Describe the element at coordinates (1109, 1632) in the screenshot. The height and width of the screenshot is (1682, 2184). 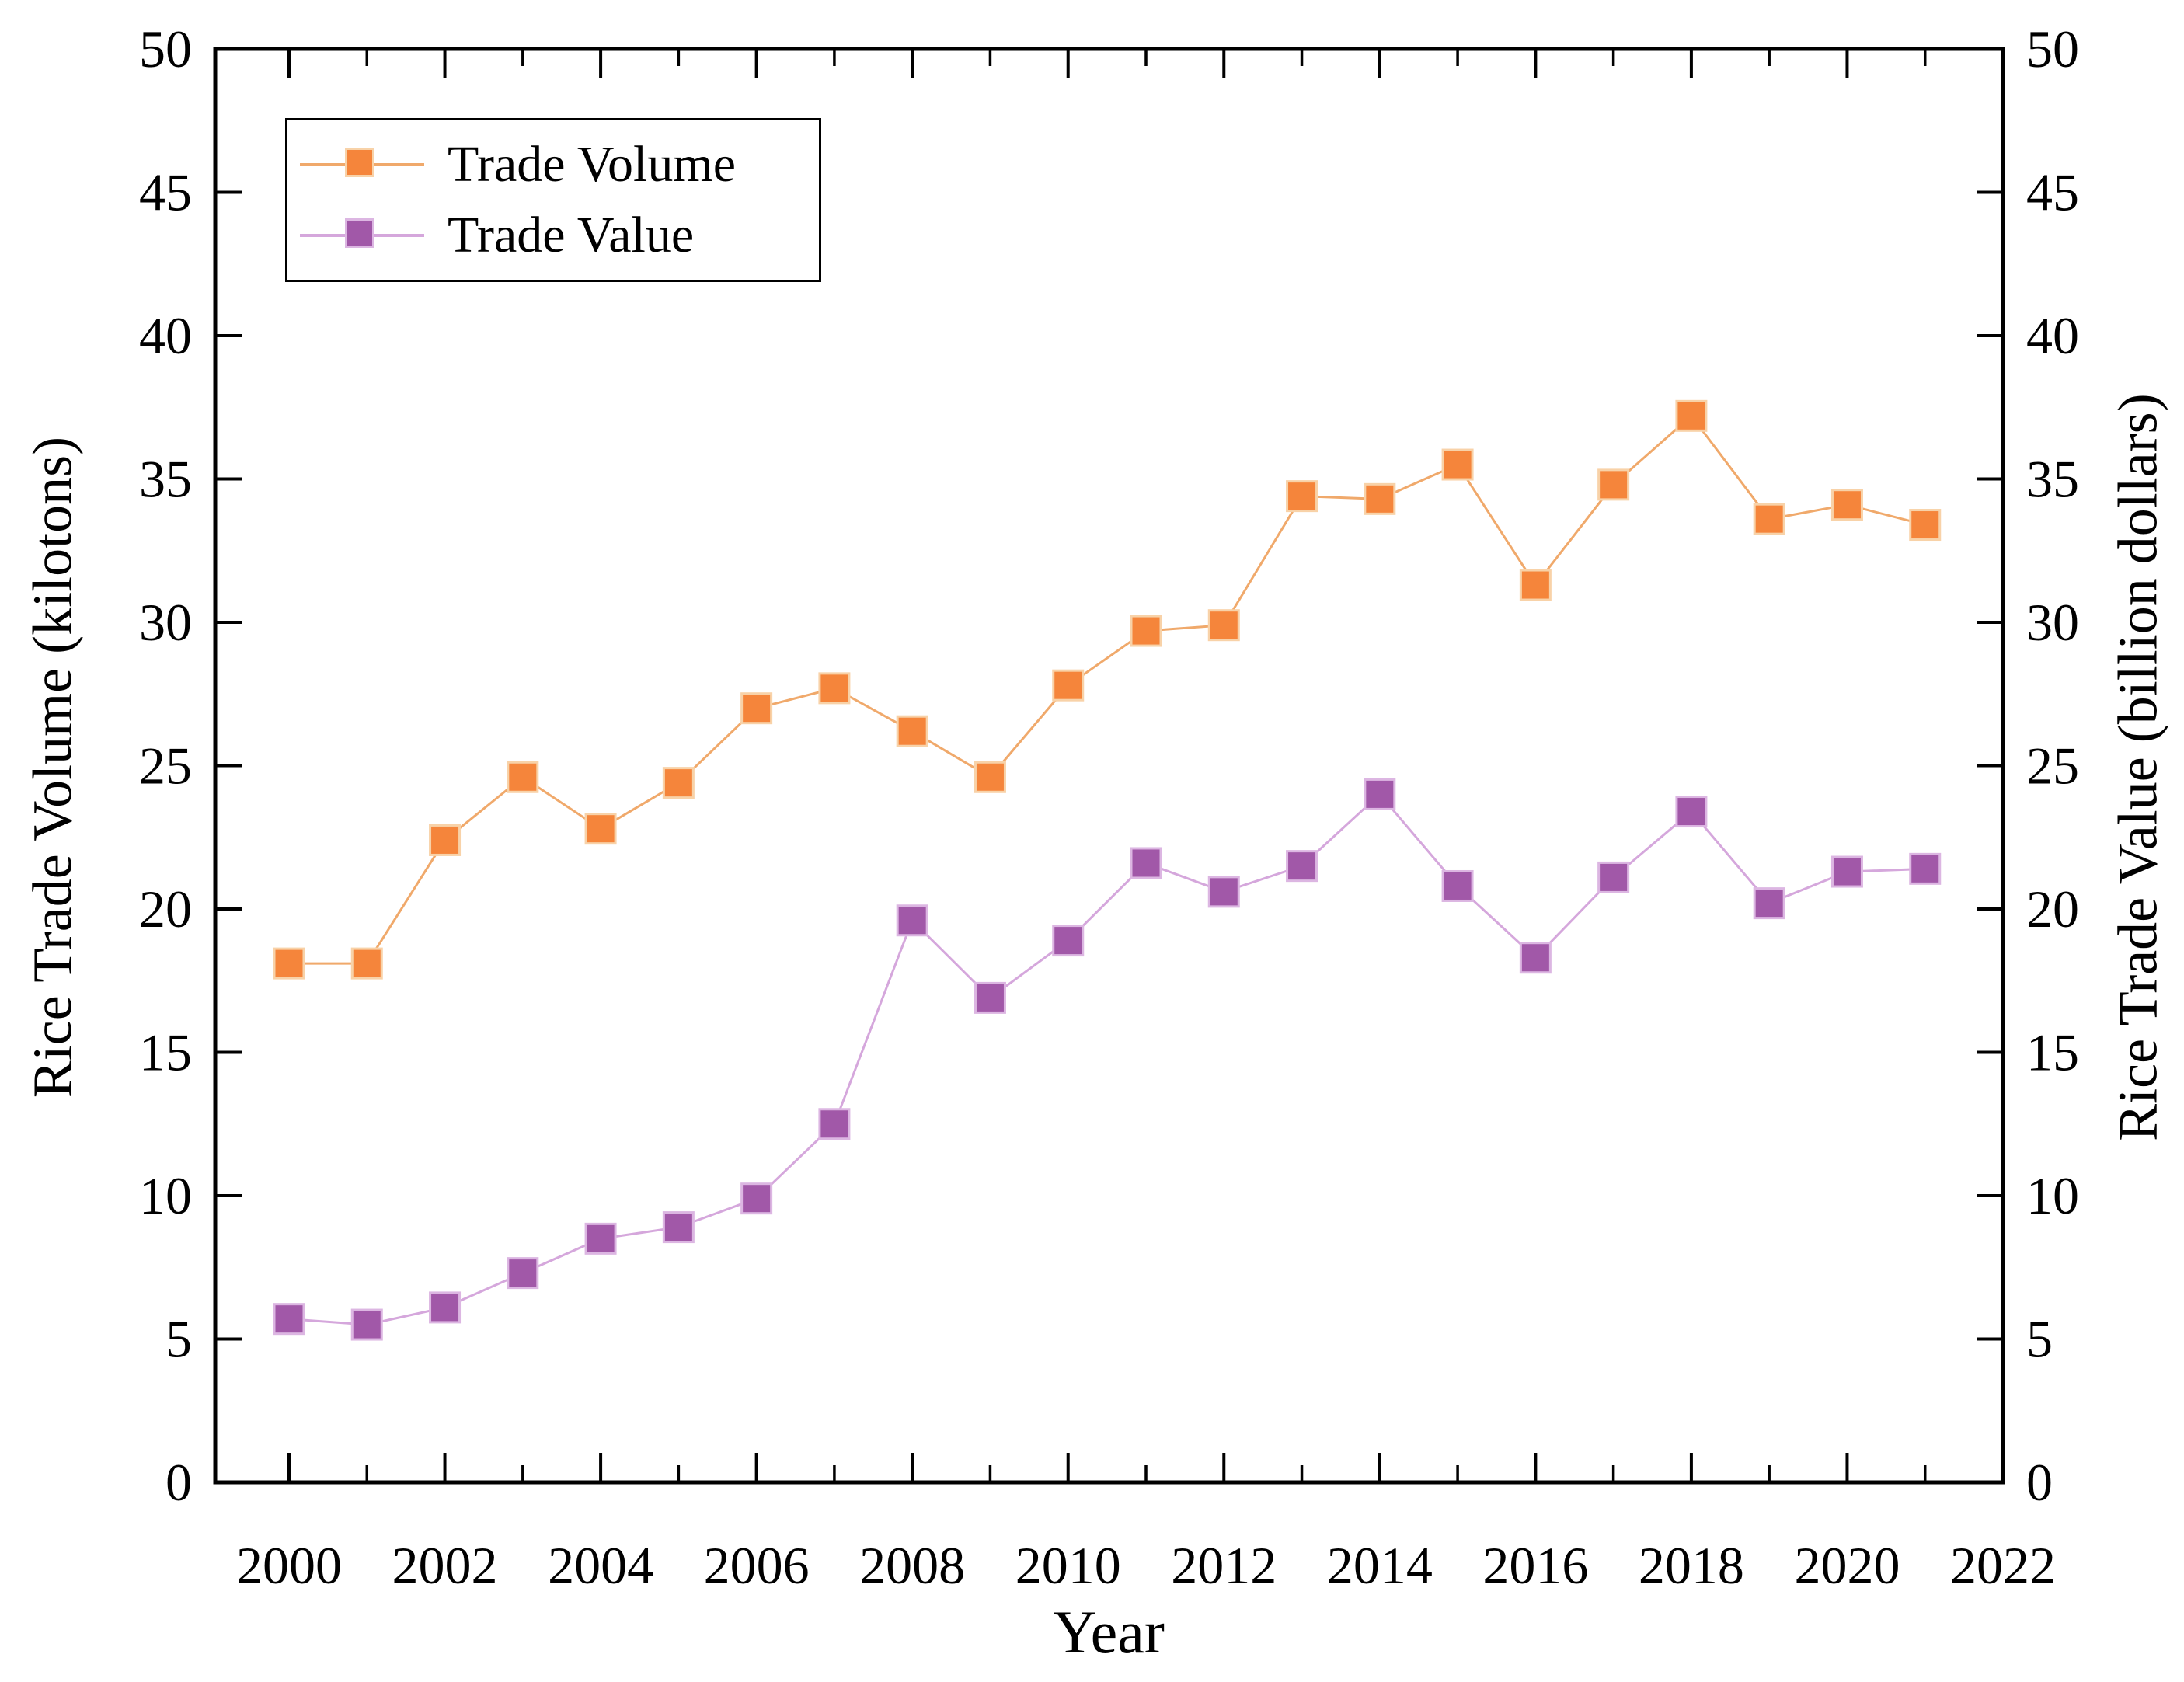
I see `x-axis-title: Year` at that location.